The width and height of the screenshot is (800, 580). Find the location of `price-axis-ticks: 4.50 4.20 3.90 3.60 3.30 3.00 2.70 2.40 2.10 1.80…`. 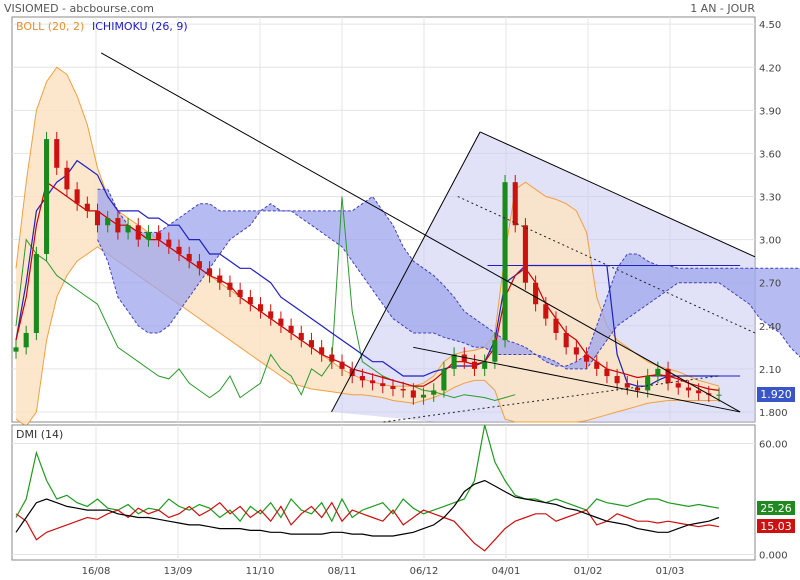

price-axis-ticks: 4.50 4.20 3.90 3.60 3.30 3.00 2.70 2.40 2.10 1.80… is located at coordinates (773, 219).